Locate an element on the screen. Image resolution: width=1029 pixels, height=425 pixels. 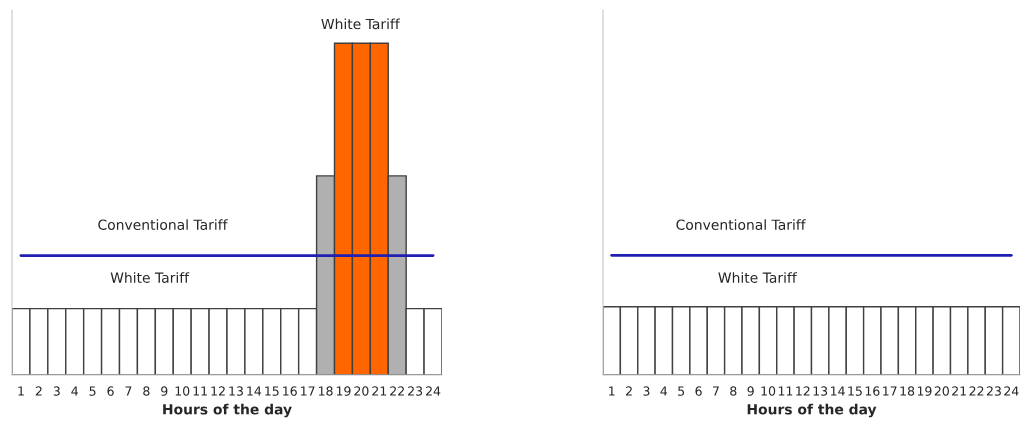
text: White Tariff is located at coordinates (360, 24).